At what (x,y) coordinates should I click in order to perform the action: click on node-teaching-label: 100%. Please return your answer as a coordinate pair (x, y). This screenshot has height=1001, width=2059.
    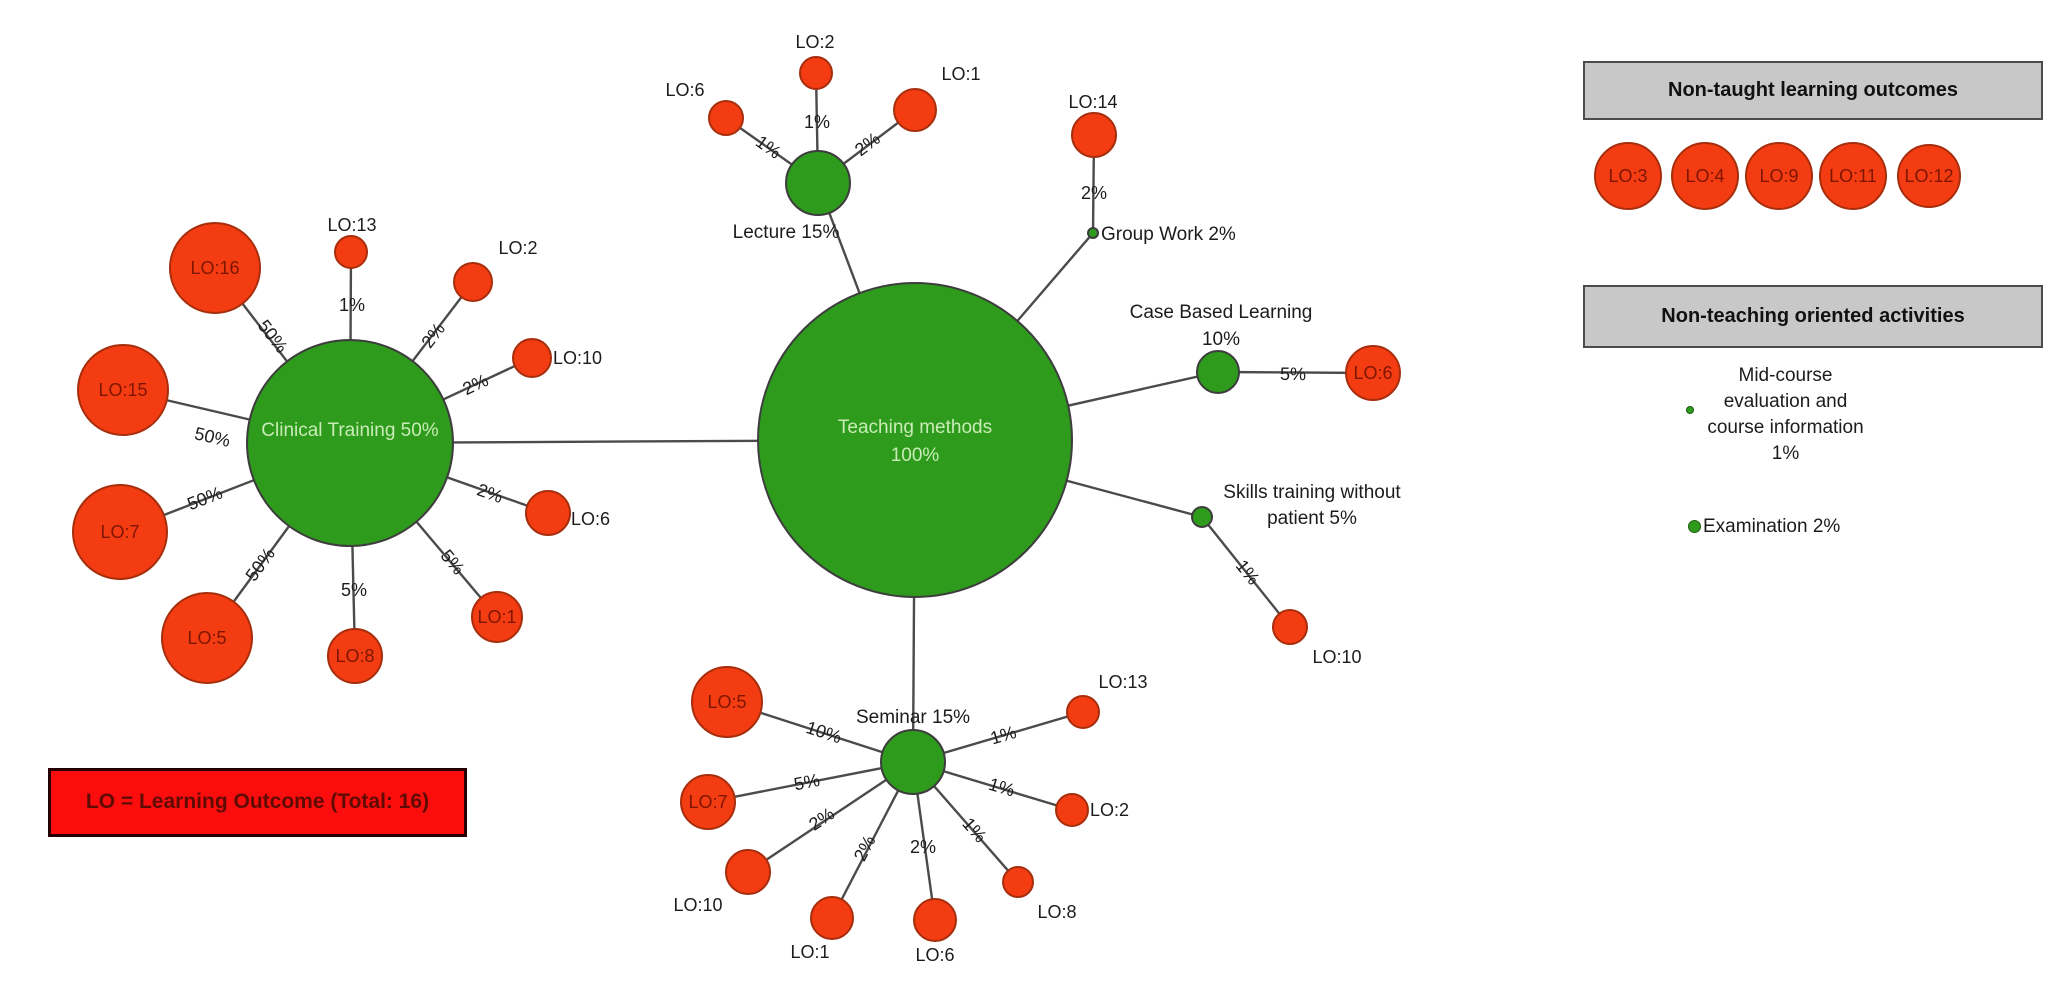
    Looking at the image, I should click on (915, 455).